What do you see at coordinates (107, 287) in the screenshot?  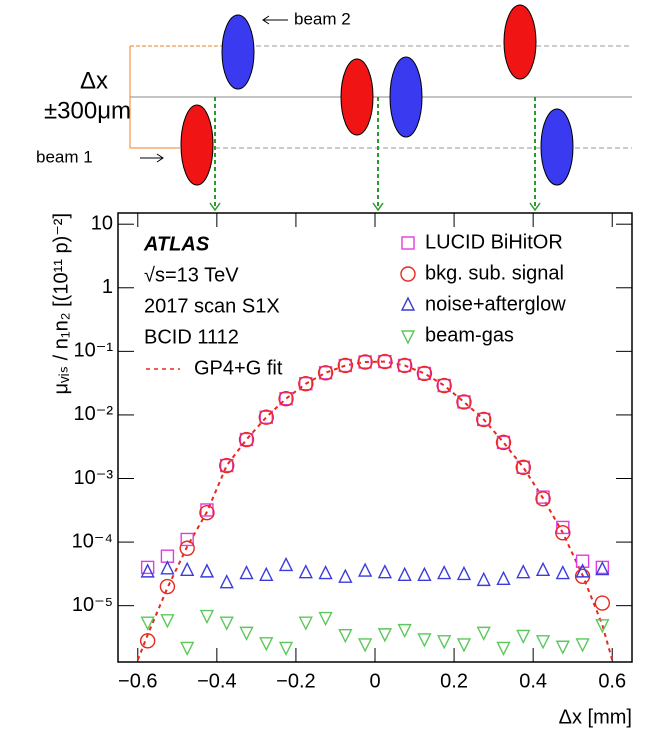 I see `y-tick-label: 1` at bounding box center [107, 287].